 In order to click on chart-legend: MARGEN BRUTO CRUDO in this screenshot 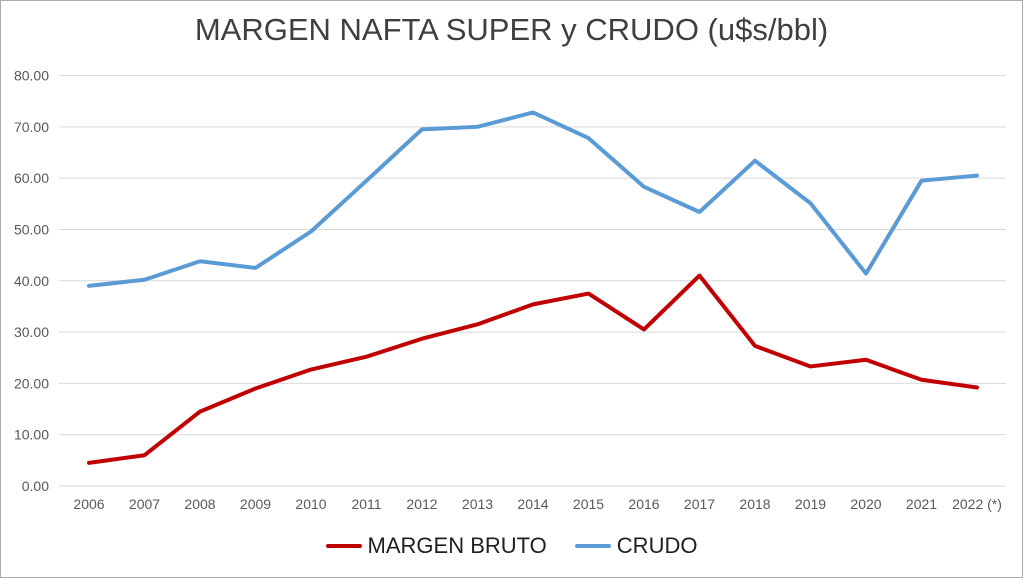, I will do `click(511, 546)`.